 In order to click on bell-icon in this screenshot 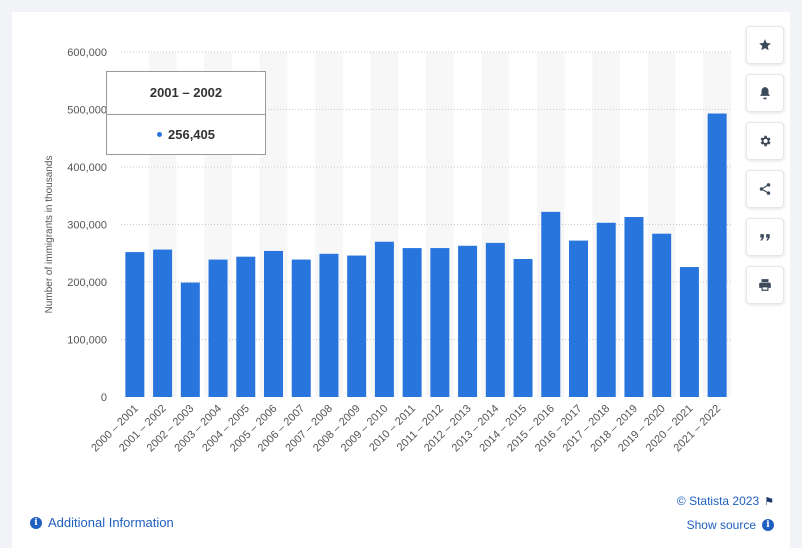, I will do `click(765, 93)`.